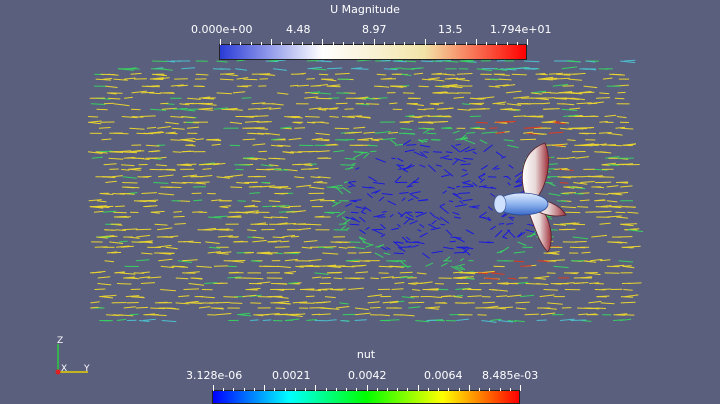 The width and height of the screenshot is (720, 404). I want to click on colorbar-top-gradient, so click(373, 49).